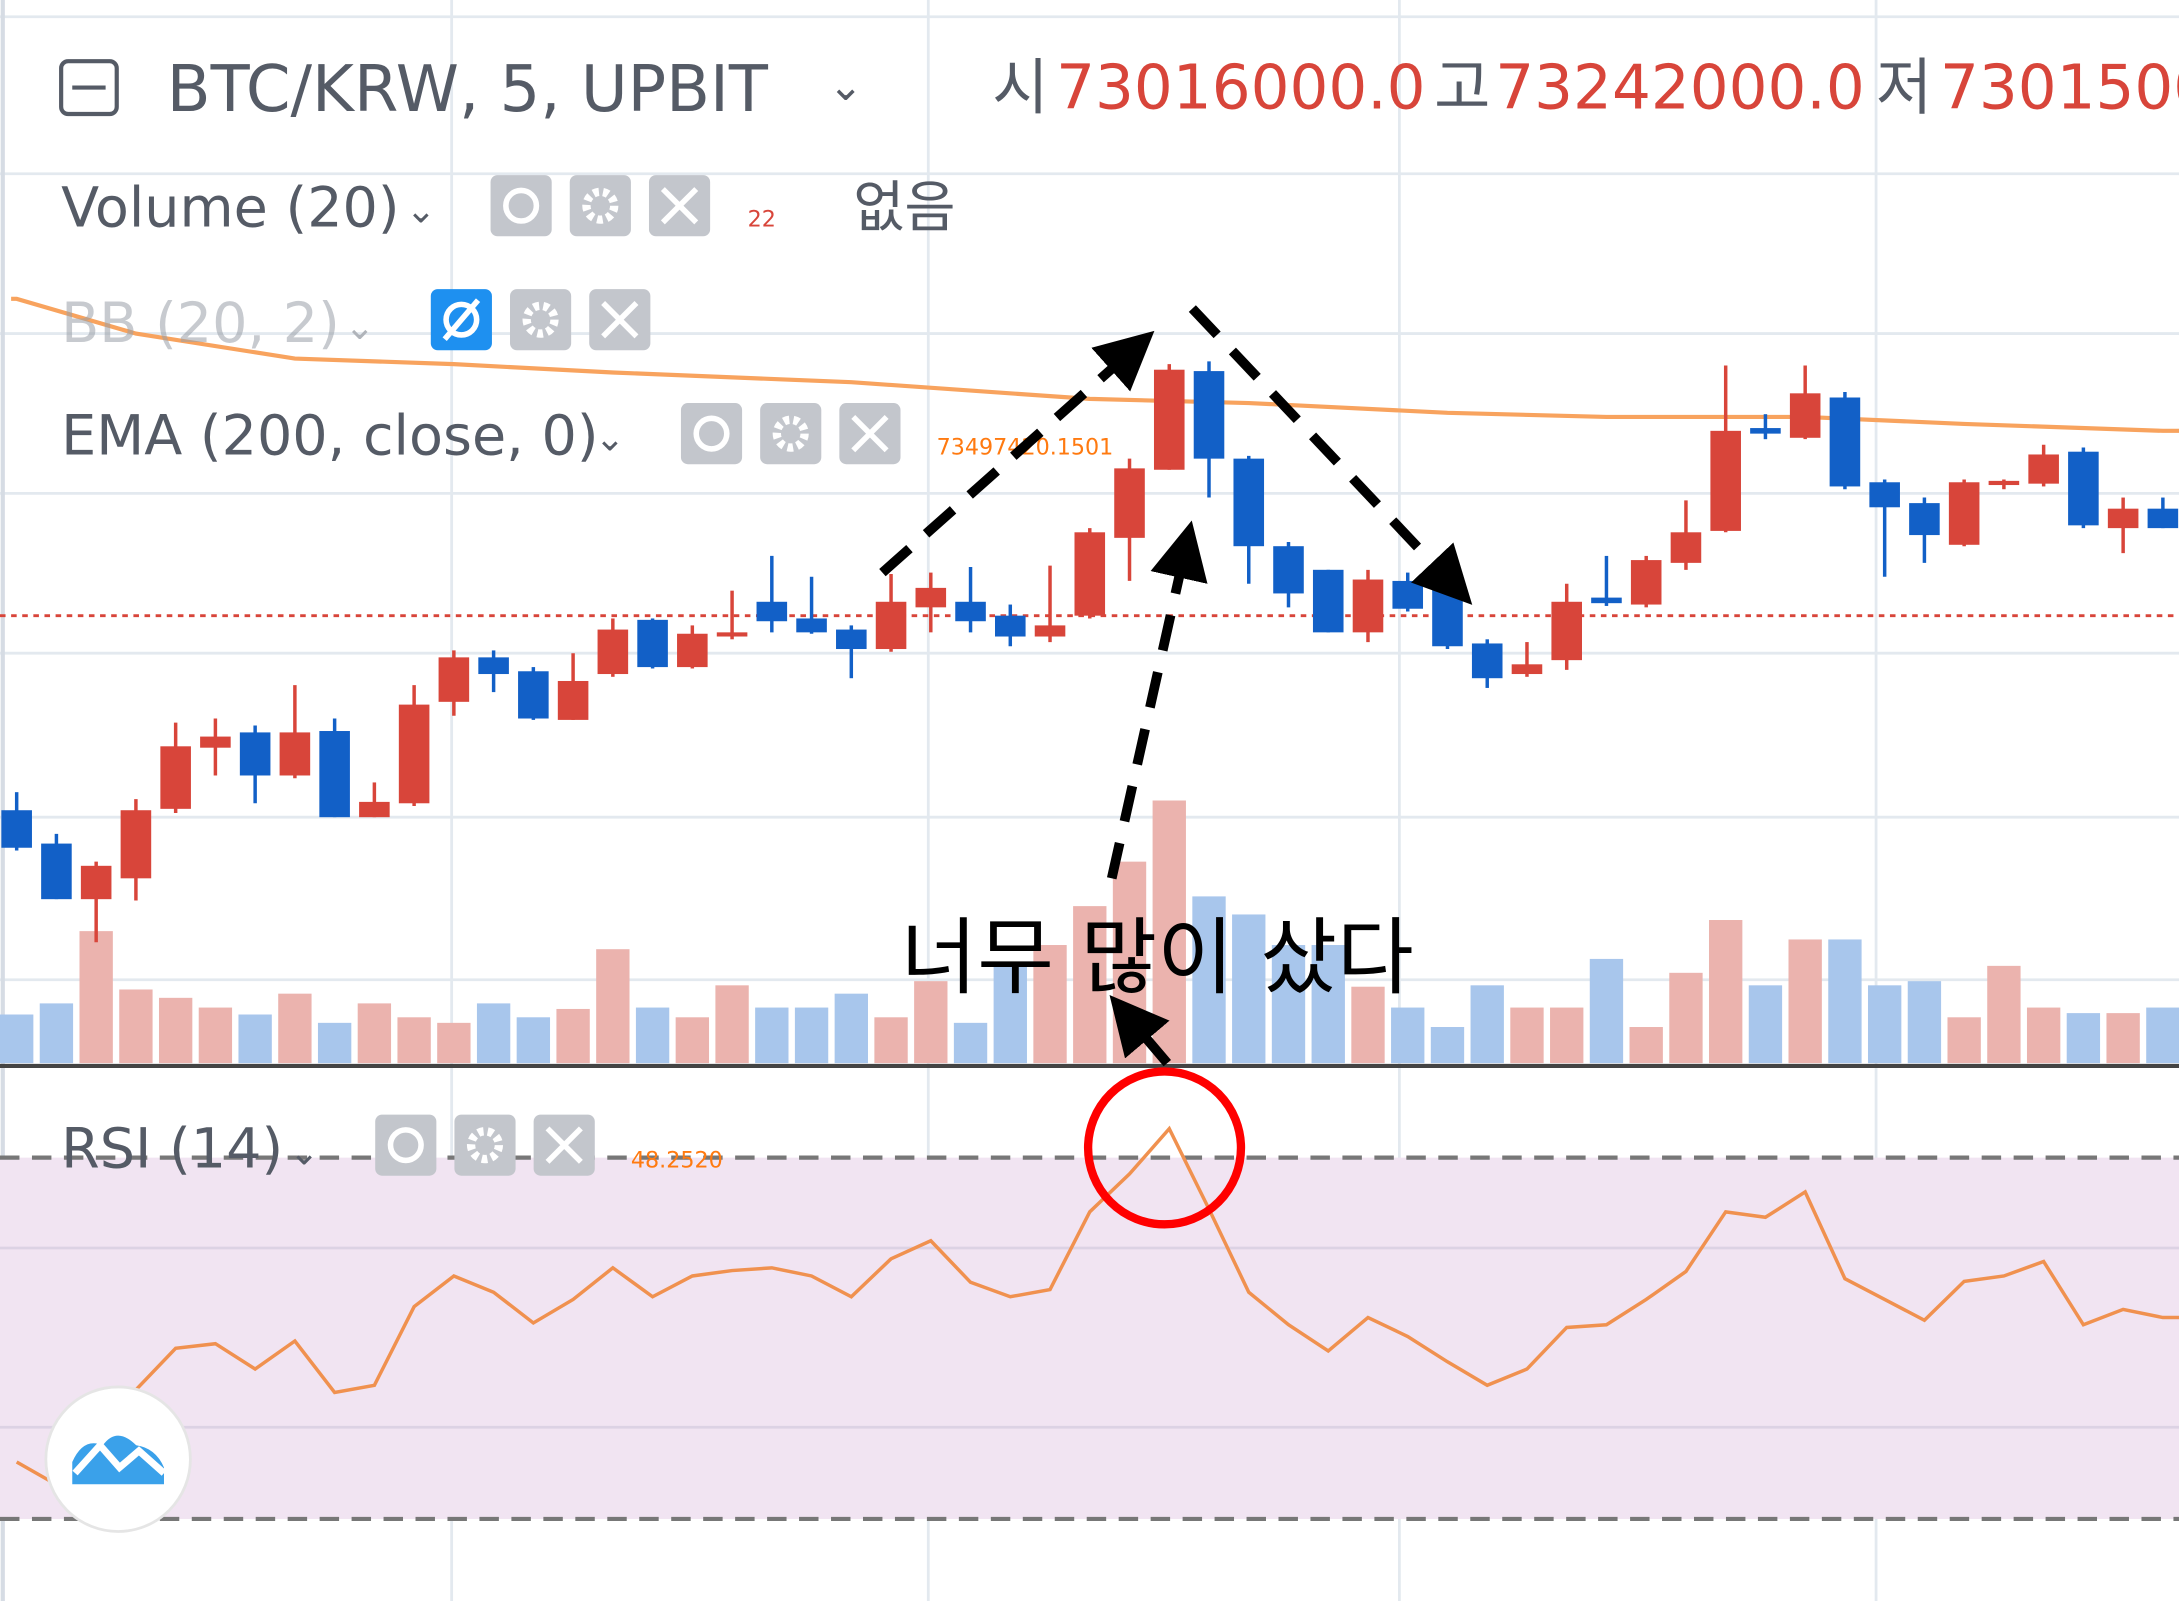 This screenshot has height=1601, width=2179. Describe the element at coordinates (172, 1148) in the screenshot. I see `rsi-label: RSI (14)` at that location.